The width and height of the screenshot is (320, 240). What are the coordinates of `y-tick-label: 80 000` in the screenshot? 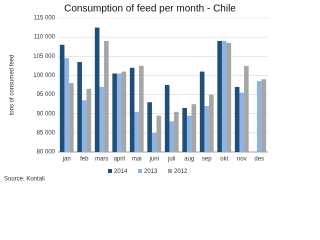 It's located at (46, 153).